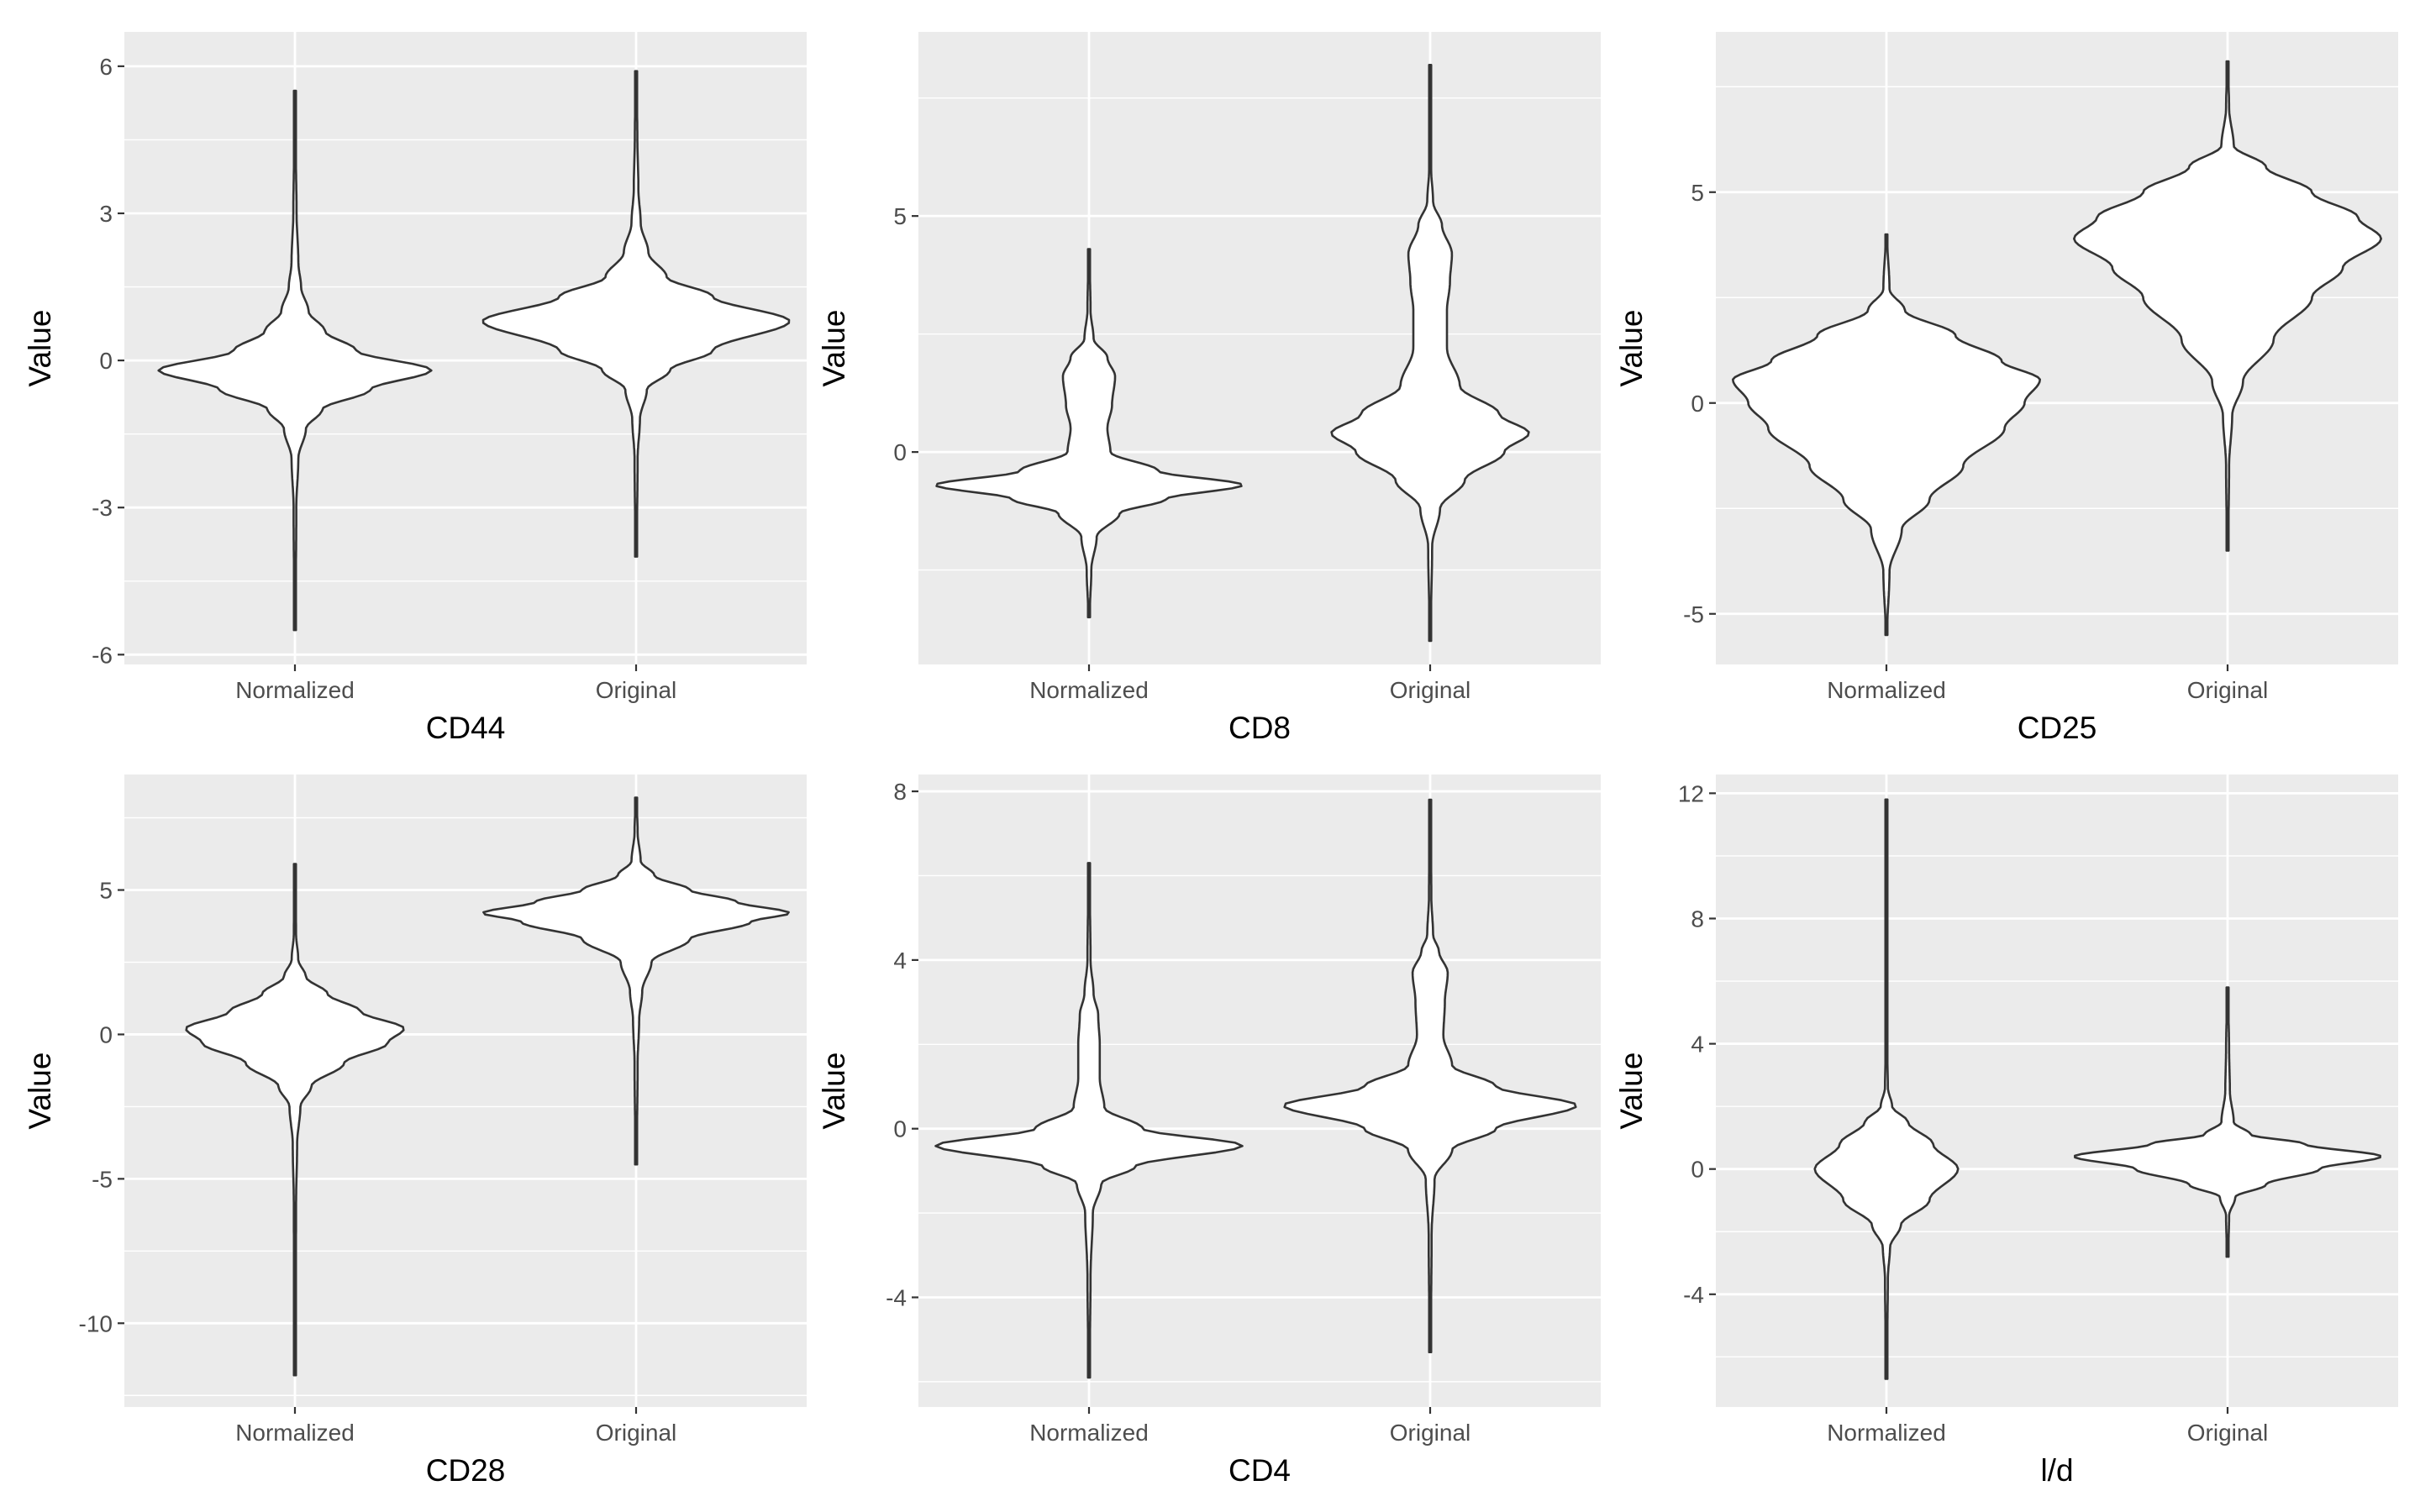 This screenshot has width=2420, height=1512. Describe the element at coordinates (2056, 1470) in the screenshot. I see `x-axis-title: l/d` at that location.